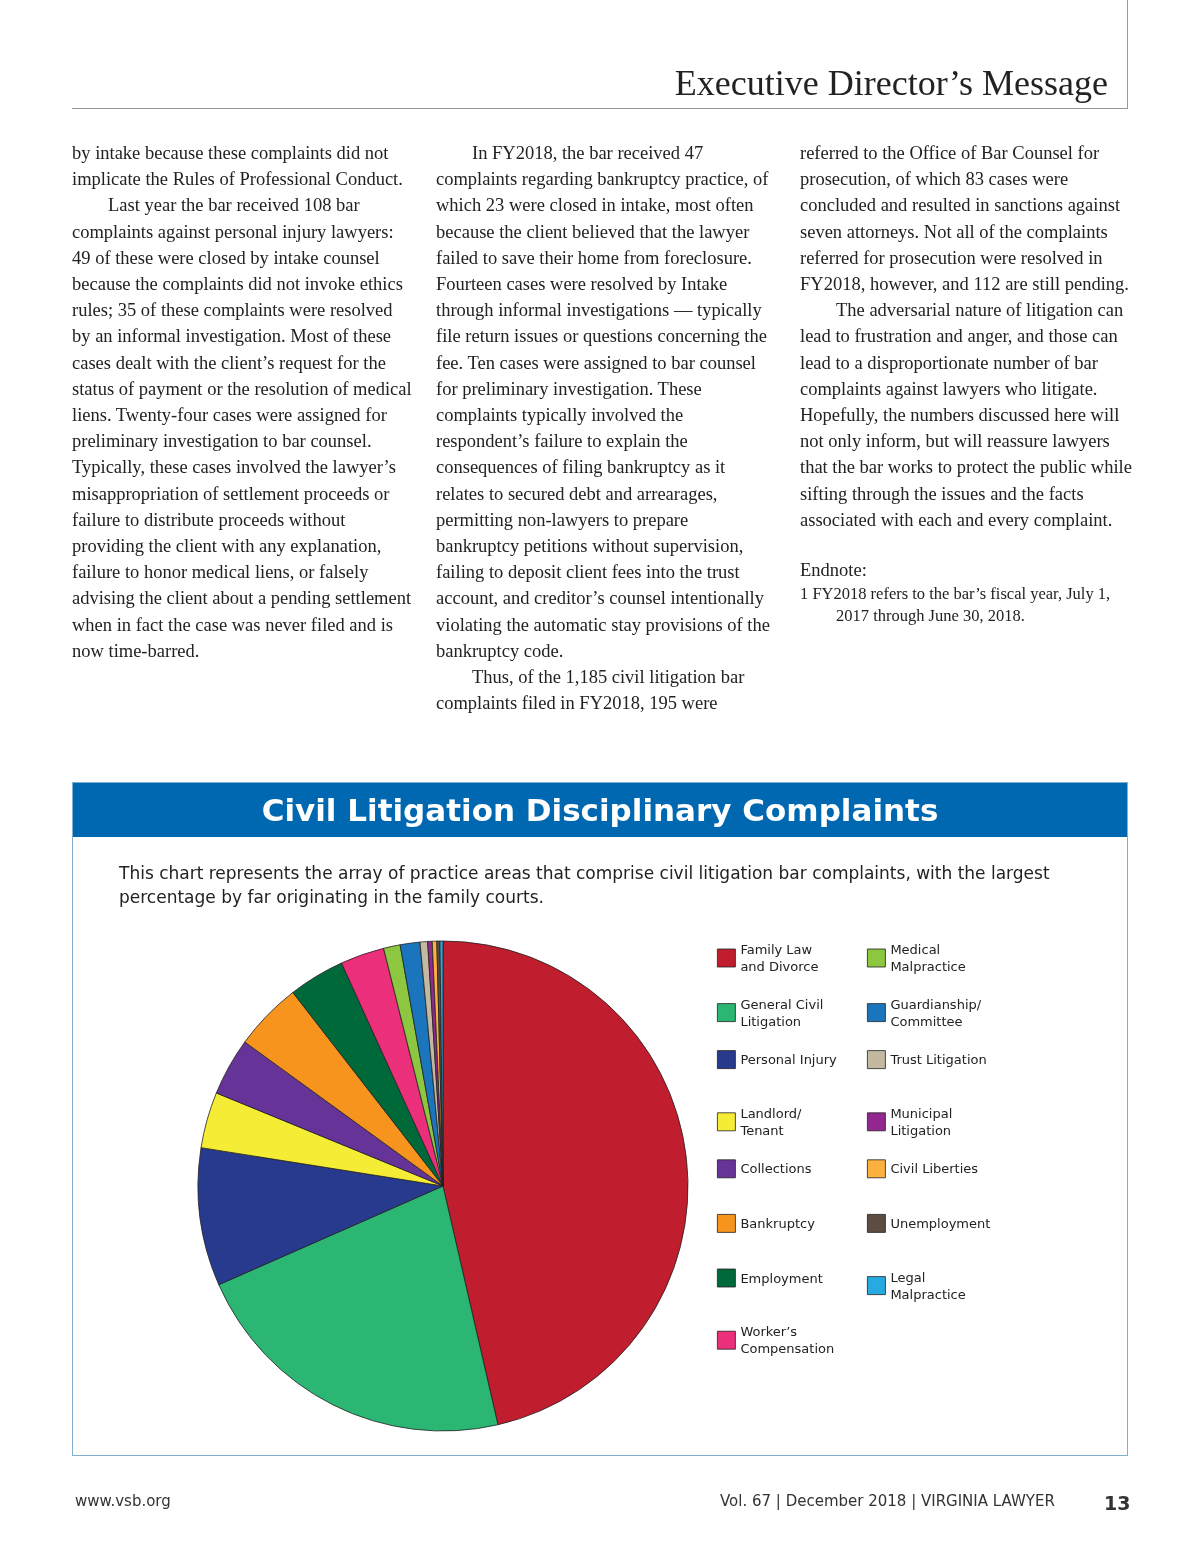  Describe the element at coordinates (784, 1012) in the screenshot. I see `legend-label: General Civil Litigation` at that location.